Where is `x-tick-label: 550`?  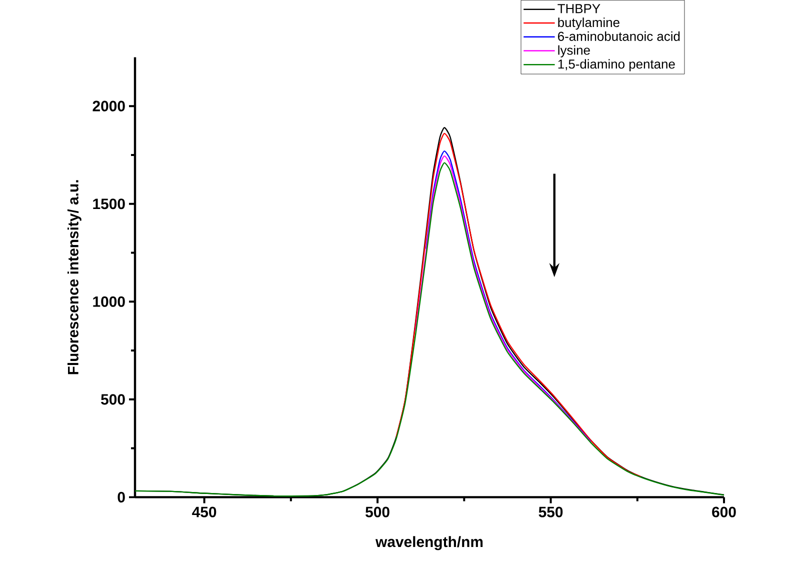
x-tick-label: 550 is located at coordinates (550, 512).